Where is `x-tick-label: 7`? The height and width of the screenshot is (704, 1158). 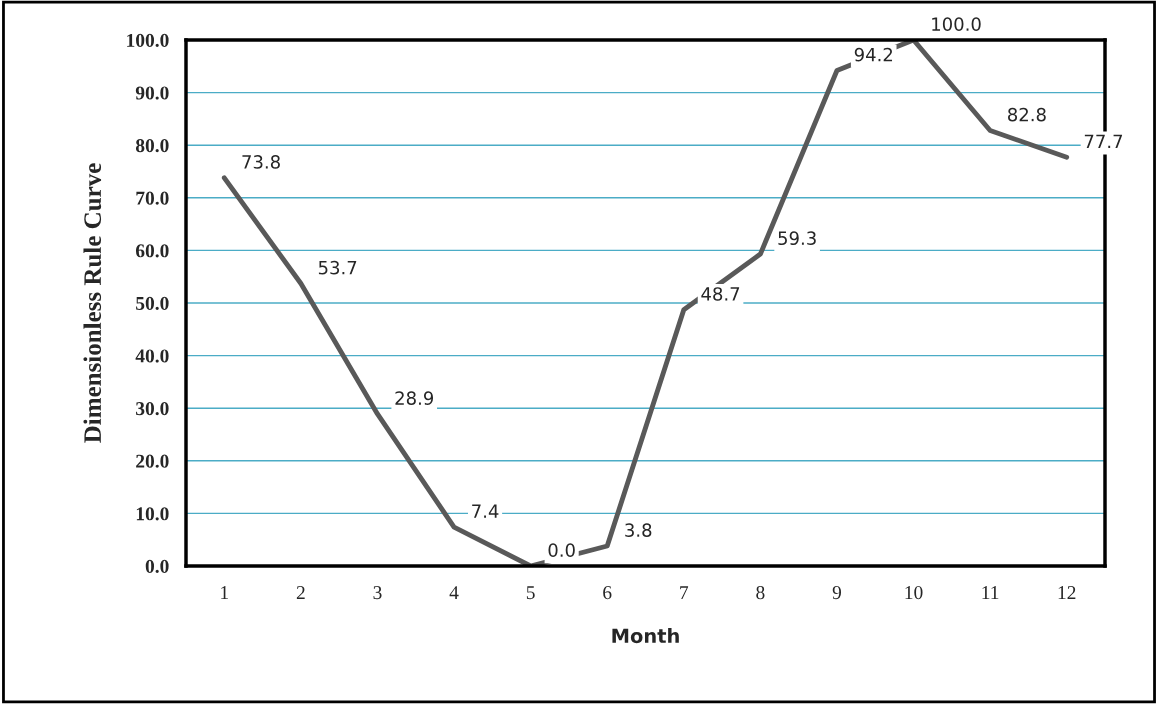 x-tick-label: 7 is located at coordinates (684, 592).